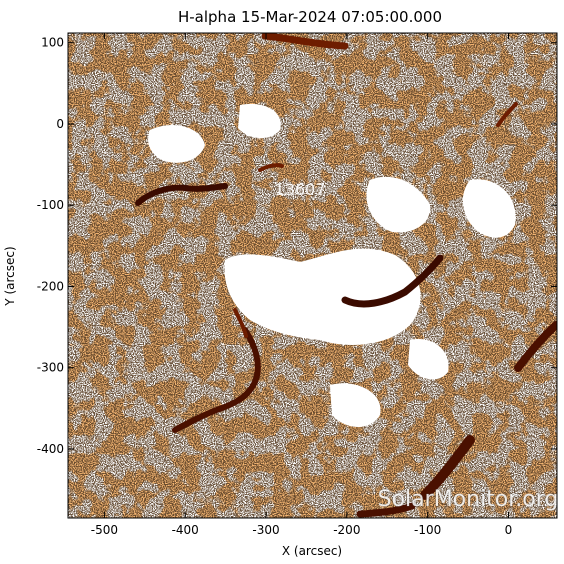  What do you see at coordinates (185, 530) in the screenshot?
I see `x-tick-label: -400` at bounding box center [185, 530].